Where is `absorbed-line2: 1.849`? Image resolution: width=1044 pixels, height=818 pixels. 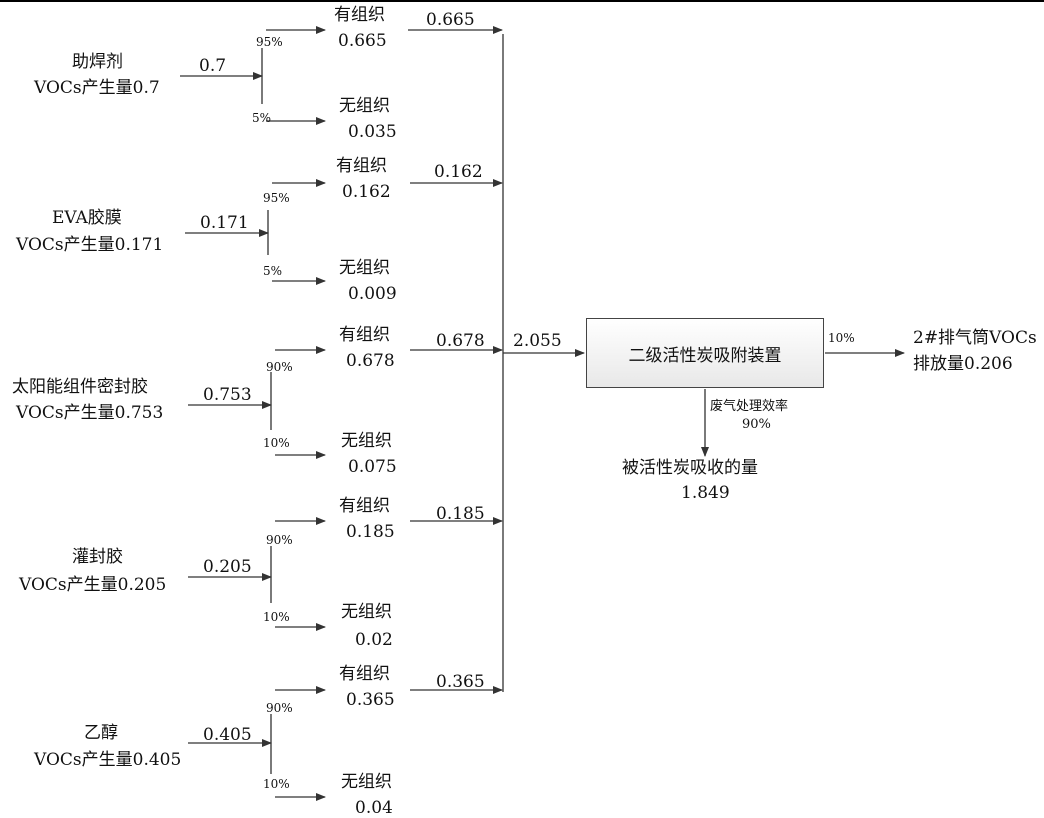
absorbed-line2: 1.849 is located at coordinates (705, 493).